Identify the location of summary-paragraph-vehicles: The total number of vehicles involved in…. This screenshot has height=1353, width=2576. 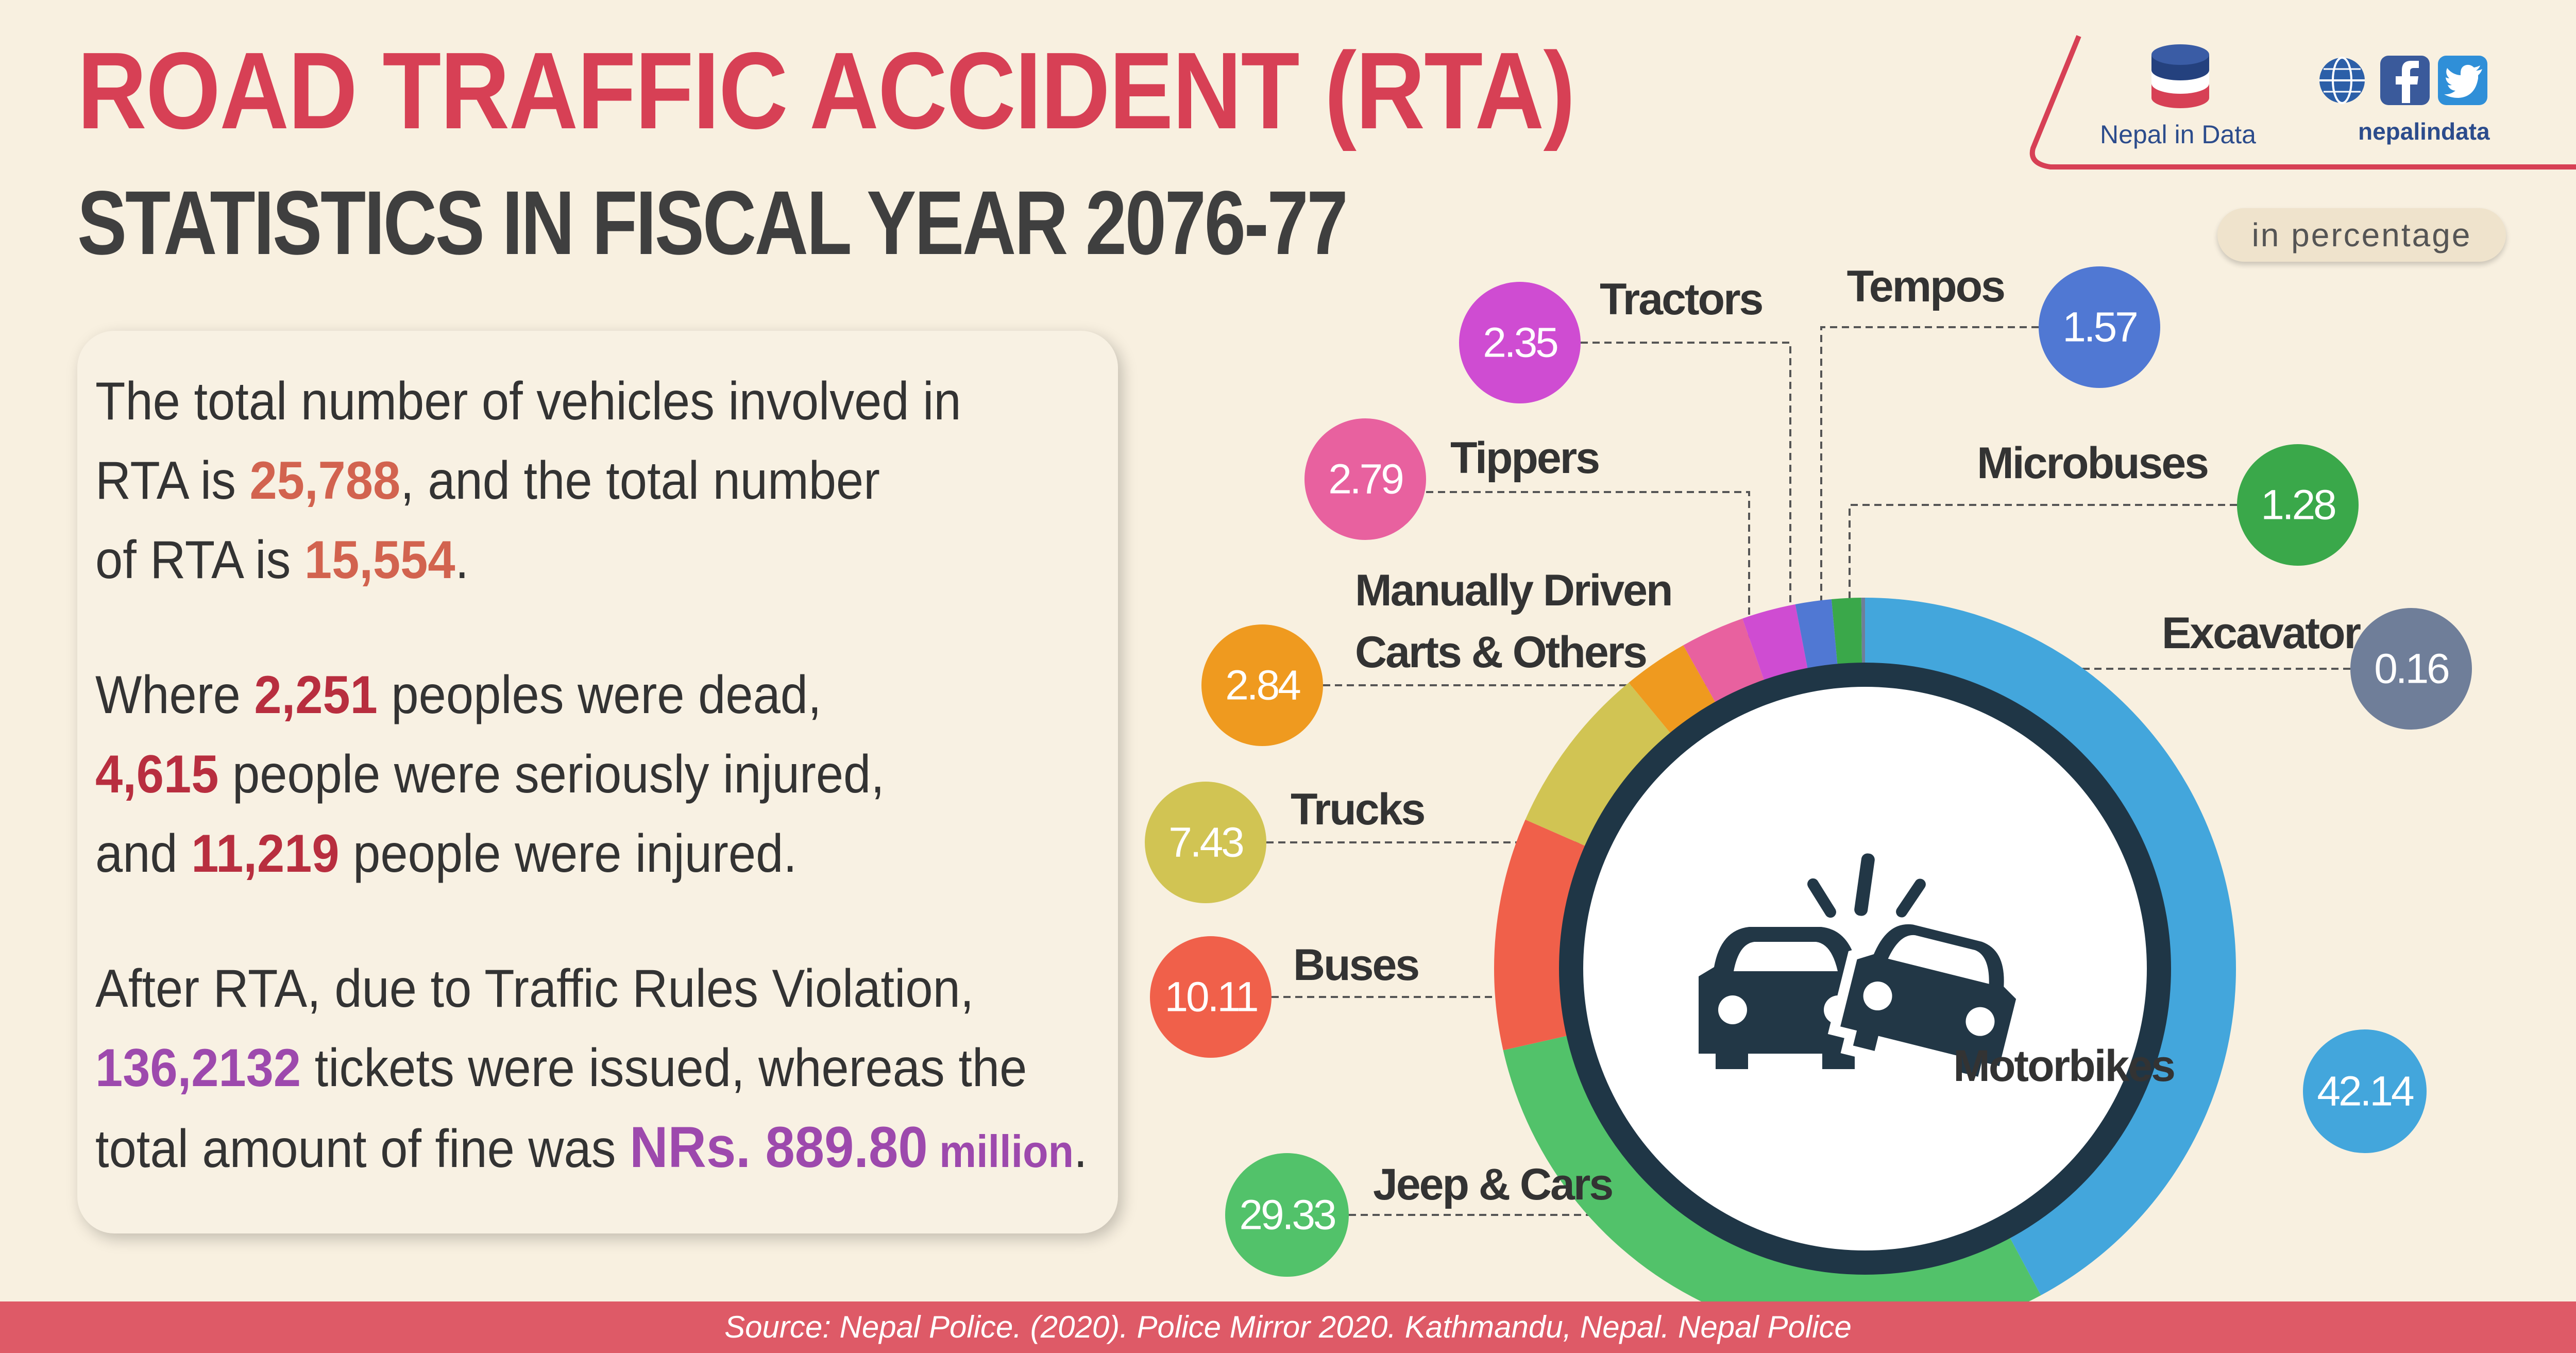
(528, 481).